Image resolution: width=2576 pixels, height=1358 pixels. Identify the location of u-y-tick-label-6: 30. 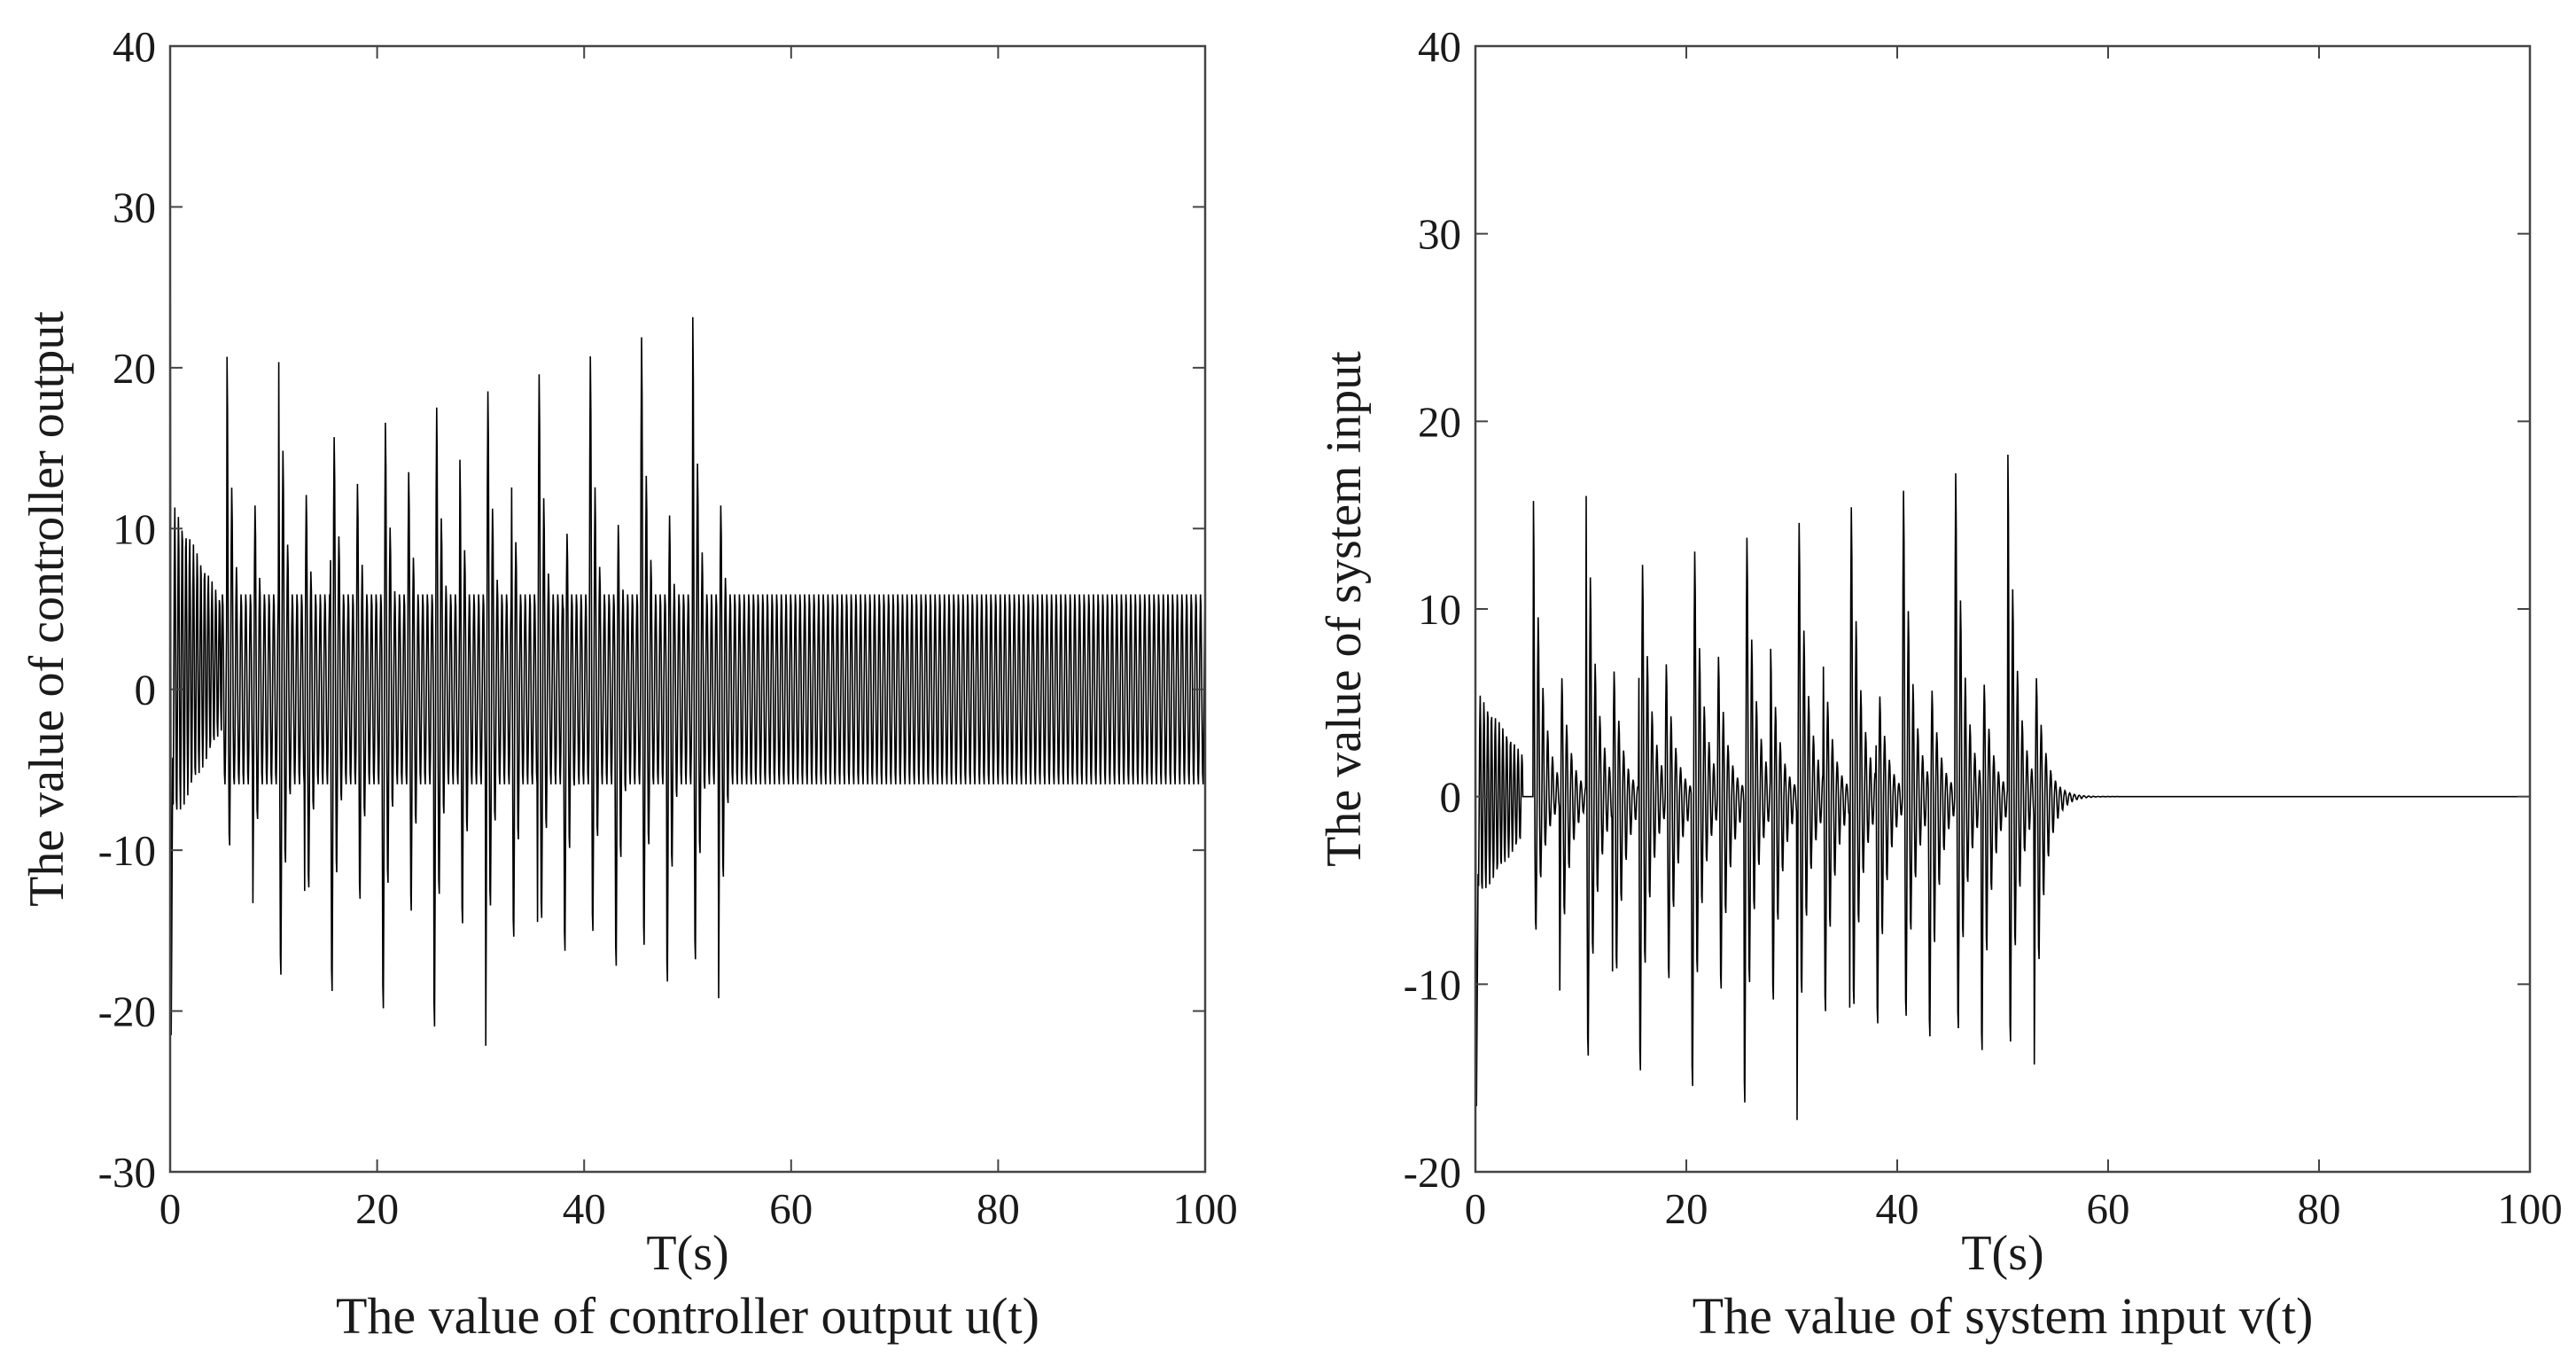
(134, 207).